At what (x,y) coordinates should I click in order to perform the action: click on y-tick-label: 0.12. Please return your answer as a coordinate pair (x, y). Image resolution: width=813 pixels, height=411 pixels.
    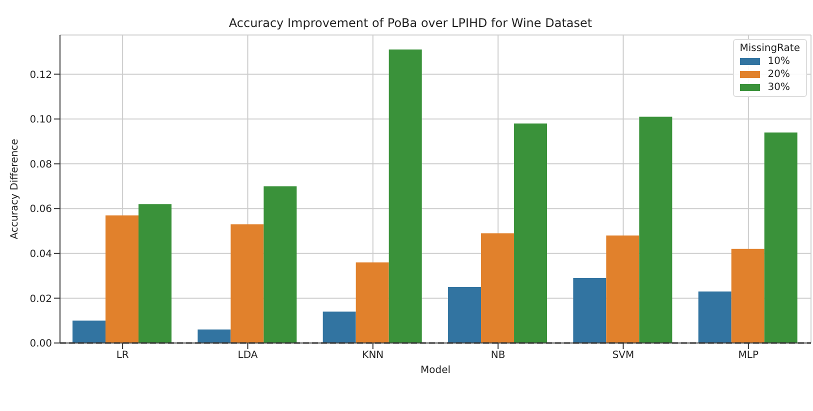
    Looking at the image, I should click on (41, 75).